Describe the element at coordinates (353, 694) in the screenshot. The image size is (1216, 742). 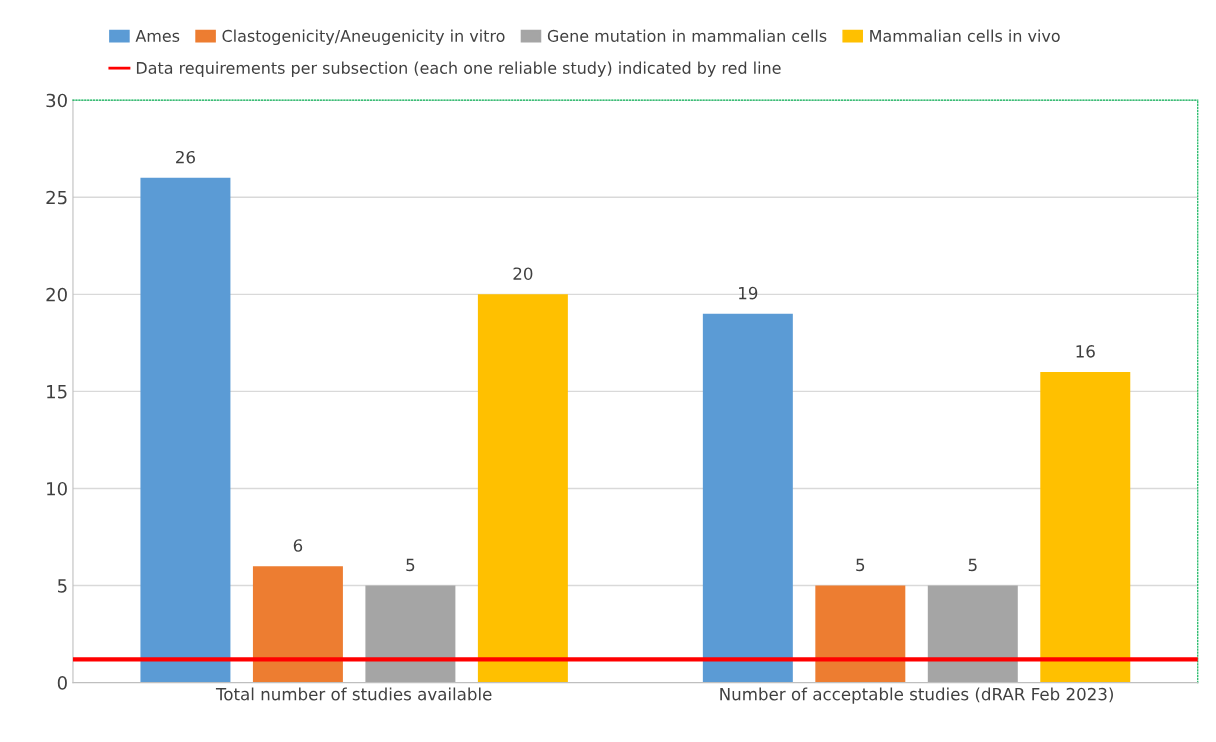
I see `x-tick-label: Total number of studies available` at that location.